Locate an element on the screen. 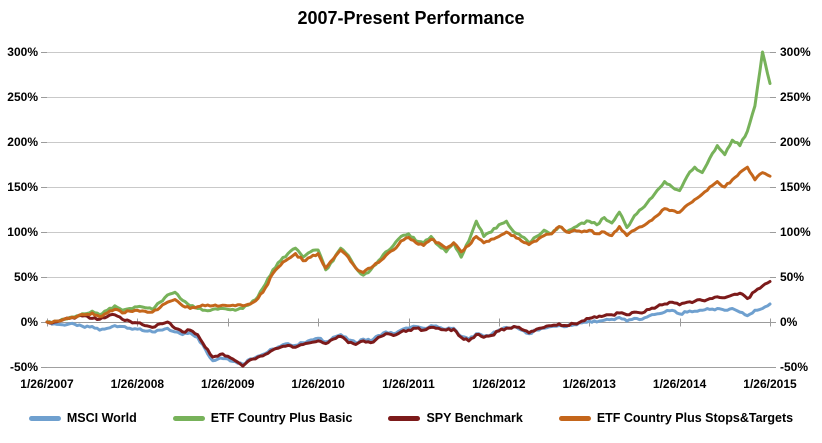  y-axis-tick-label-right: 50% is located at coordinates (792, 277).